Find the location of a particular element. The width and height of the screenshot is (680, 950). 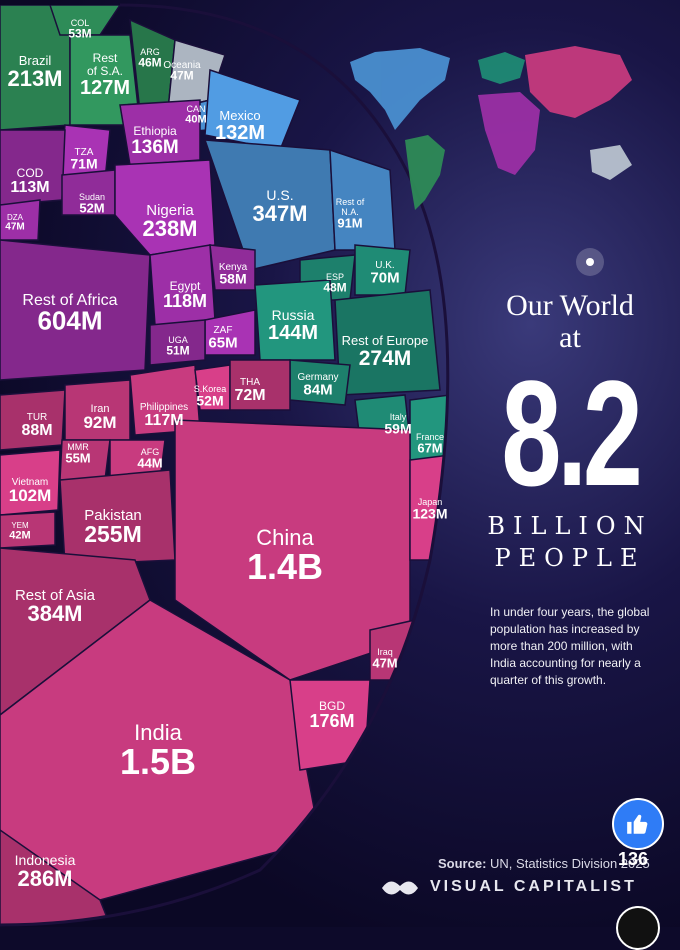

cell-value-mexico: 132M is located at coordinates (240, 133).